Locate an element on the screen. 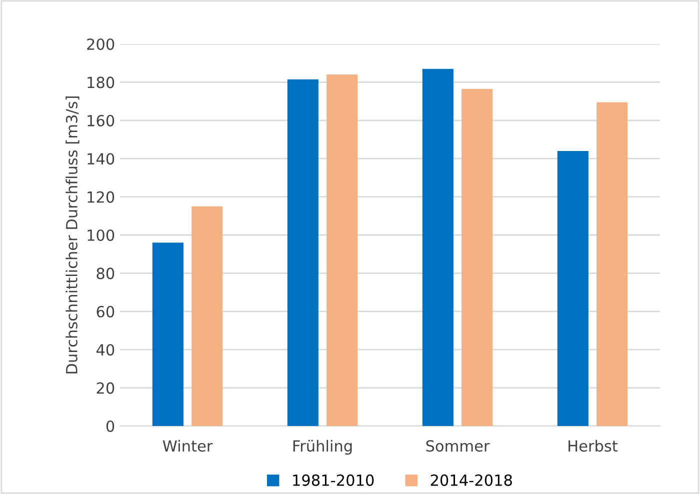 The image size is (700, 494). y-tick-label: 120 is located at coordinates (101, 197).